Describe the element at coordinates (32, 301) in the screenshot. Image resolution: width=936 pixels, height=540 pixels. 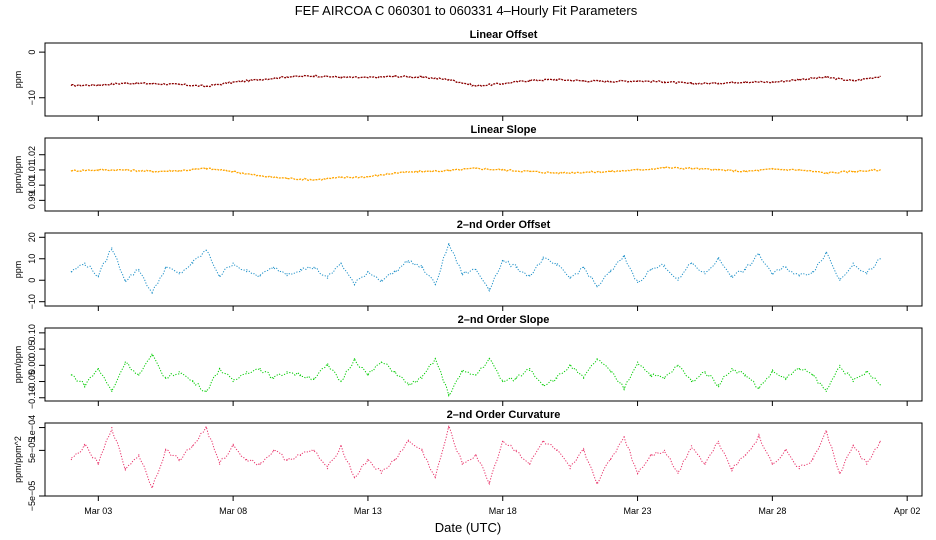
I see `y-tick-label: −10` at that location.